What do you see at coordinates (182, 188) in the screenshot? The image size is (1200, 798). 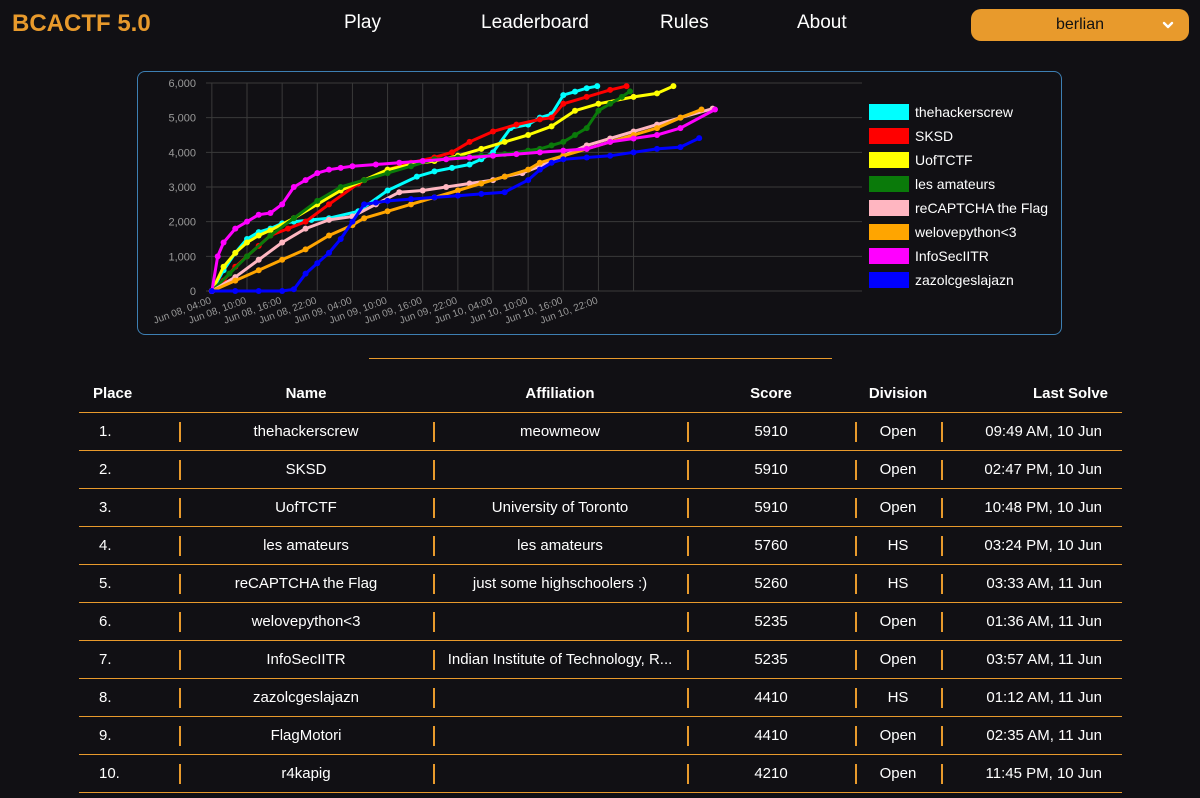 I see `y-tick-label: 3,000` at bounding box center [182, 188].